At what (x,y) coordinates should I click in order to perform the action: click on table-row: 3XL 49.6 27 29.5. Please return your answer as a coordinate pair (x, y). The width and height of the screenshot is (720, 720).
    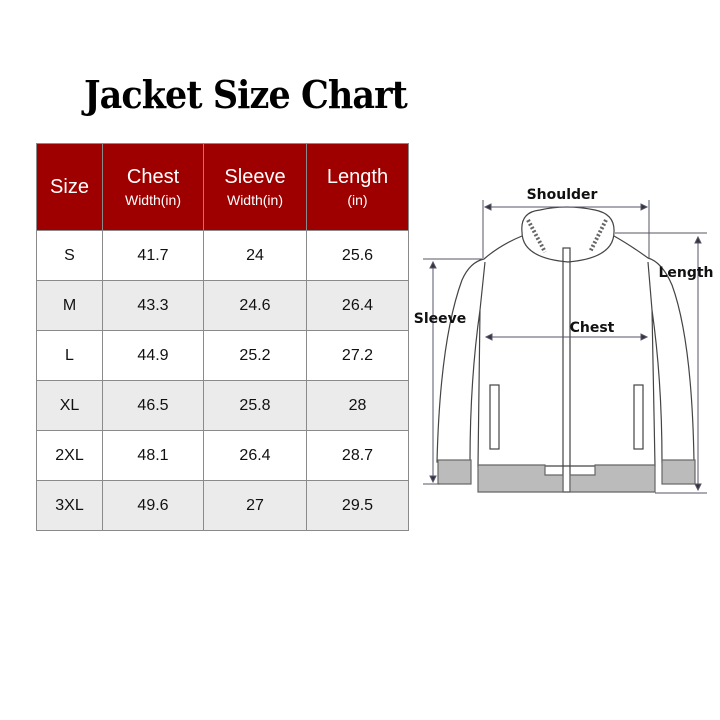
    Looking at the image, I should click on (222, 505).